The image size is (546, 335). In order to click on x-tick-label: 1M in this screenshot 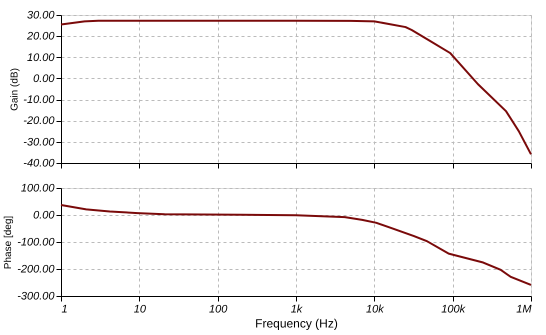, I will do `click(524, 310)`.